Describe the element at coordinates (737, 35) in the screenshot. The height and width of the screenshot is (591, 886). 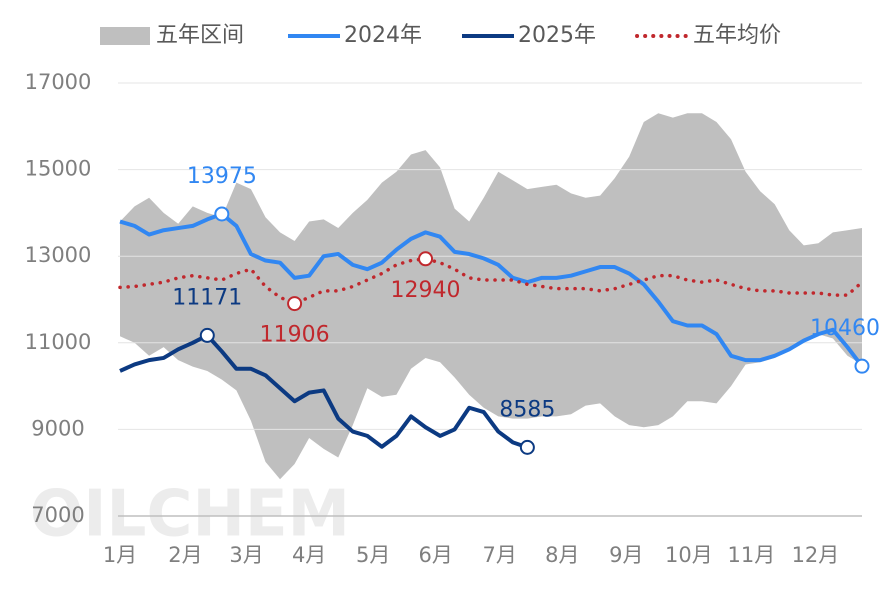
I see `legend-label: 五年均价` at that location.